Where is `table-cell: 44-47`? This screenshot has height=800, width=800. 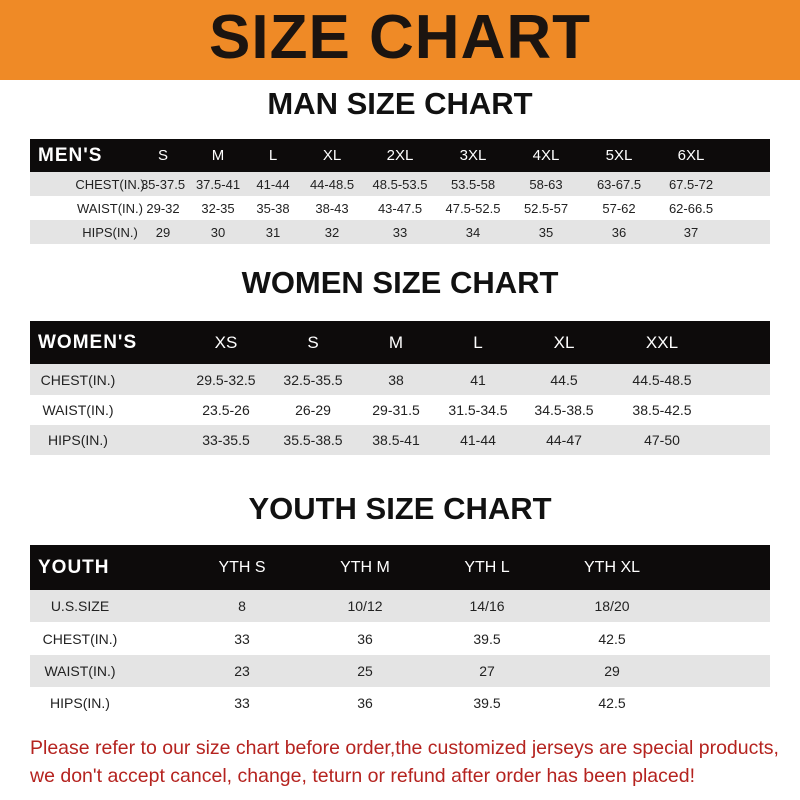 table-cell: 44-47 is located at coordinates (564, 440).